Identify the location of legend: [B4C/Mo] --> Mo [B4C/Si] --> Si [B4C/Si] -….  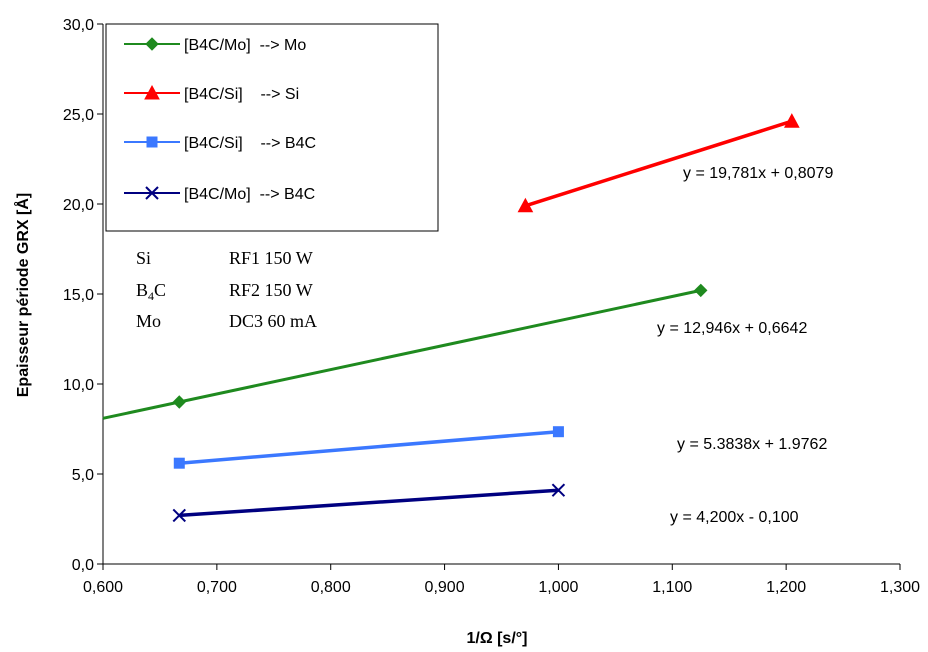
(272, 127).